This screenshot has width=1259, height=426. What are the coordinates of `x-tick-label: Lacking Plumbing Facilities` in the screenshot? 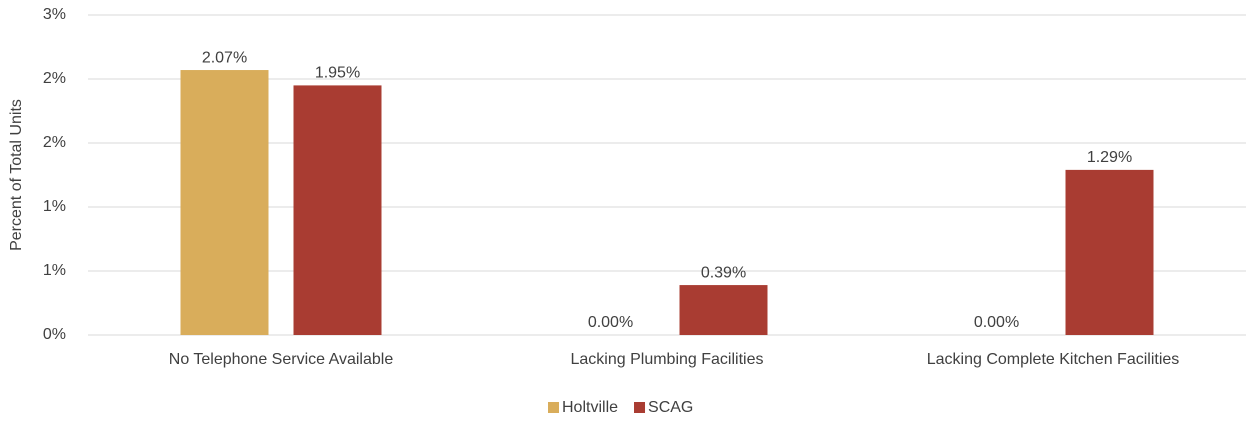 It's located at (667, 359).